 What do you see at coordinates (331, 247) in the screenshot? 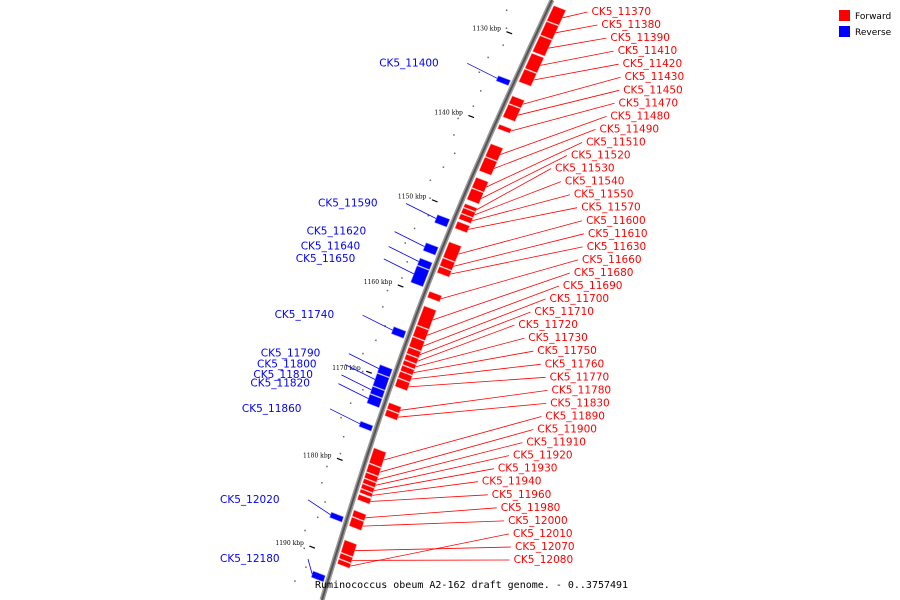
I see `gene-label: CK5_11640` at bounding box center [331, 247].